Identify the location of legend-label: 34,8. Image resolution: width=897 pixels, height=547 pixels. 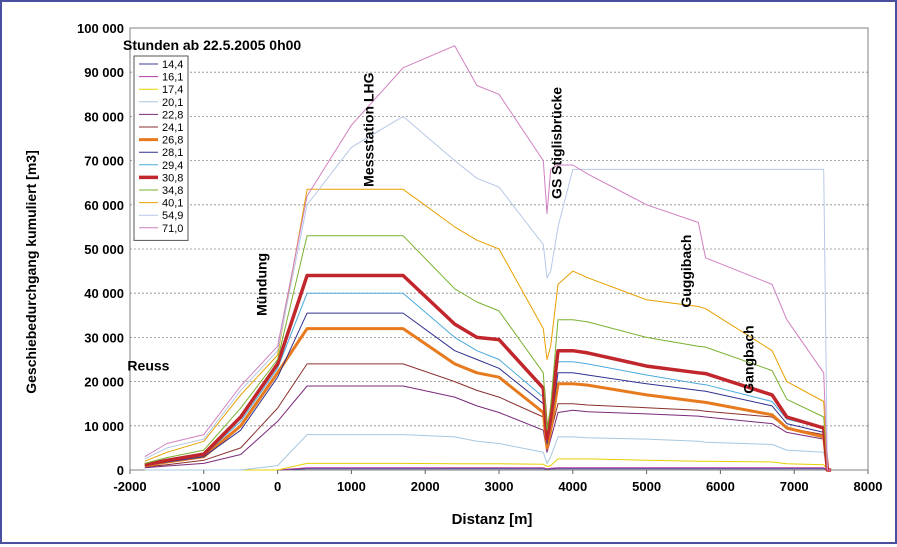
(172, 191).